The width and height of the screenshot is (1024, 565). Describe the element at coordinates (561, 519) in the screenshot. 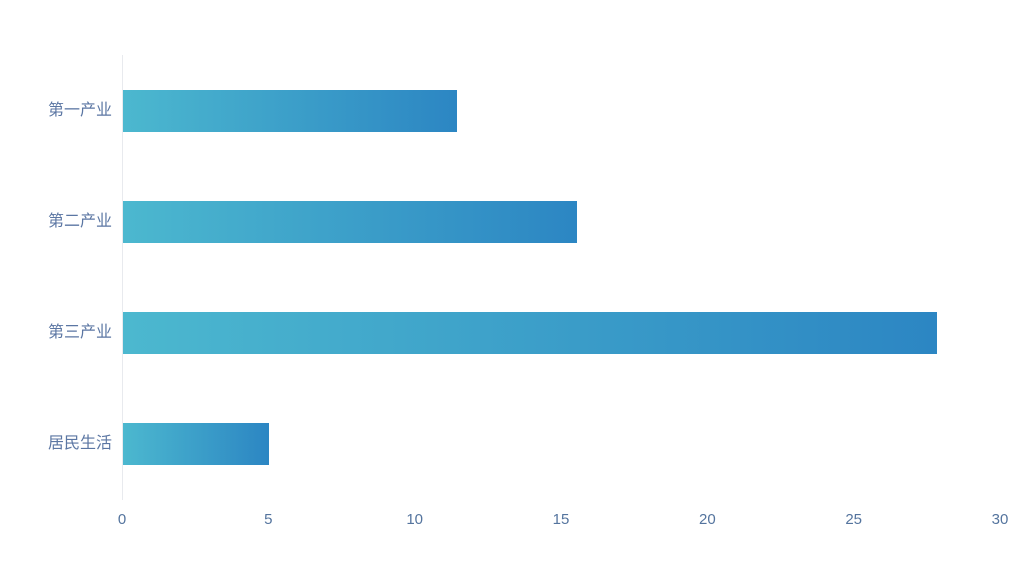

I see `x-tick-label: 15` at that location.